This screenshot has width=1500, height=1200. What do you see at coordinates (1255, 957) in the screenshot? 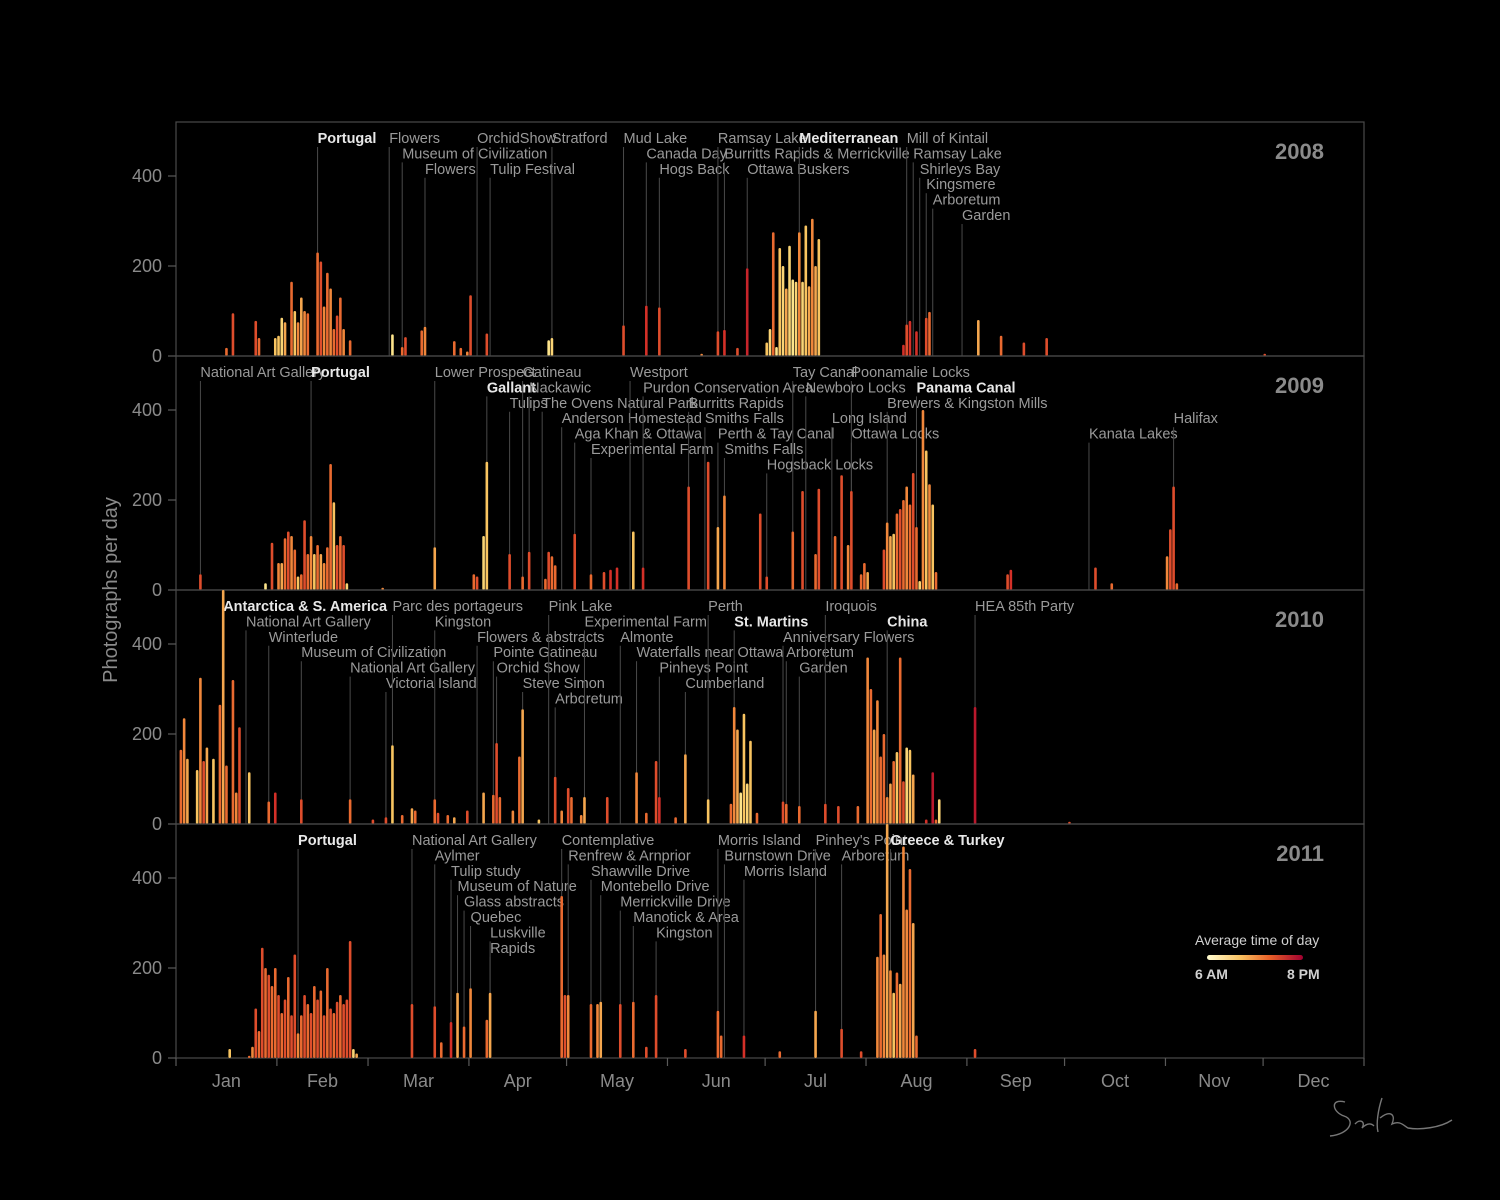
I see `legend-gradient` at bounding box center [1255, 957].